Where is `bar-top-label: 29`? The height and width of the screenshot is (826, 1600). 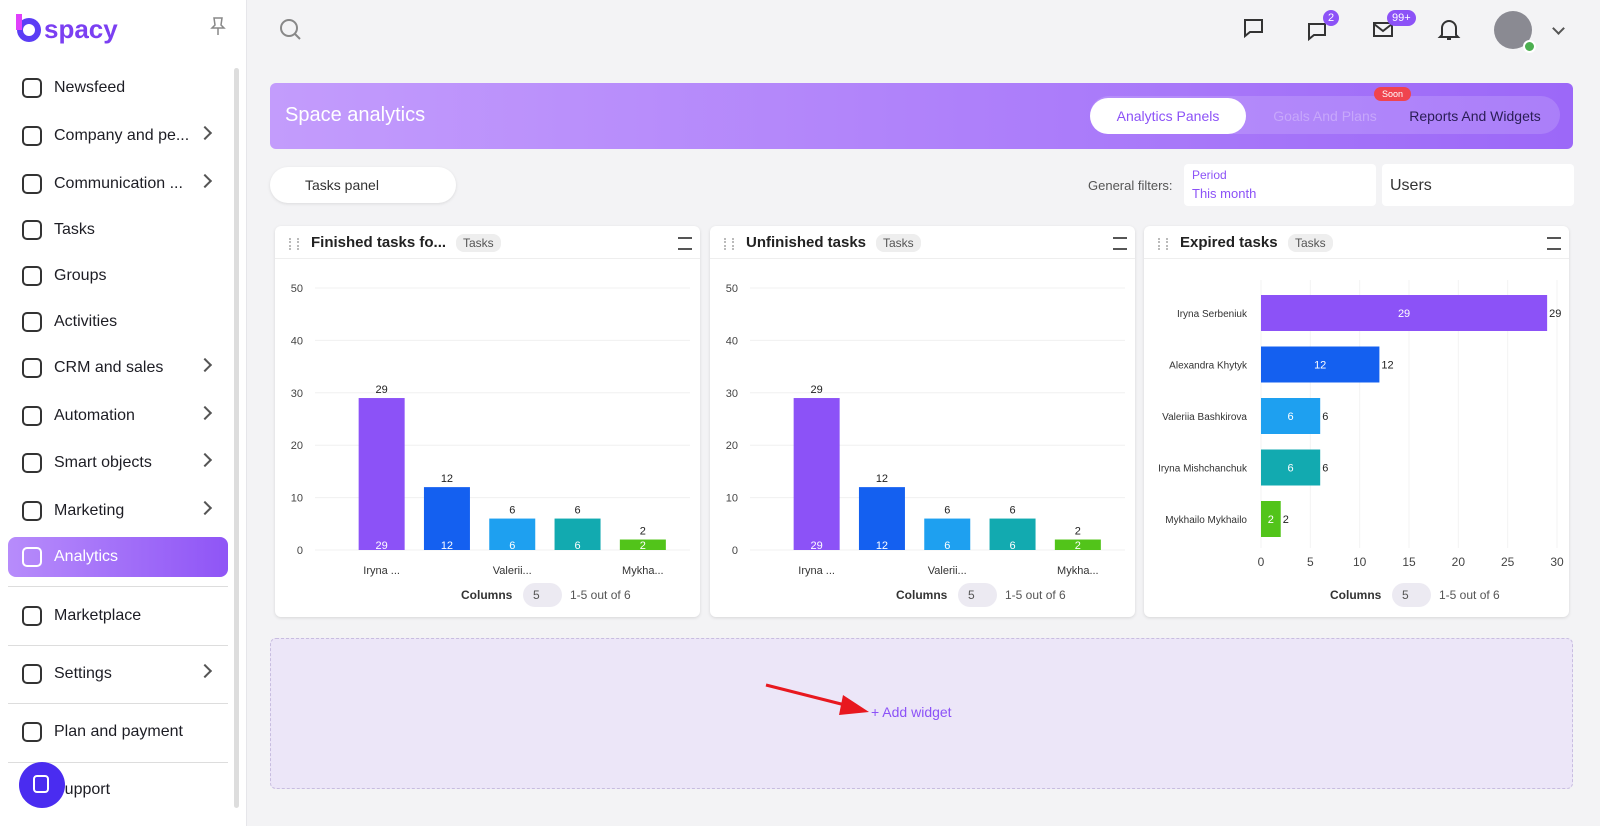
bar-top-label: 29 is located at coordinates (817, 390).